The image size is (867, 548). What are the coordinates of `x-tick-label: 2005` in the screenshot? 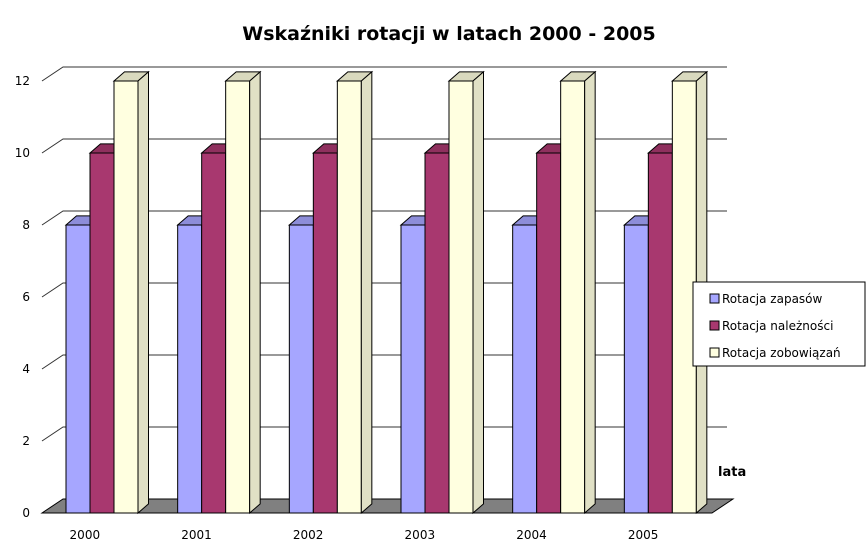 It's located at (643, 535).